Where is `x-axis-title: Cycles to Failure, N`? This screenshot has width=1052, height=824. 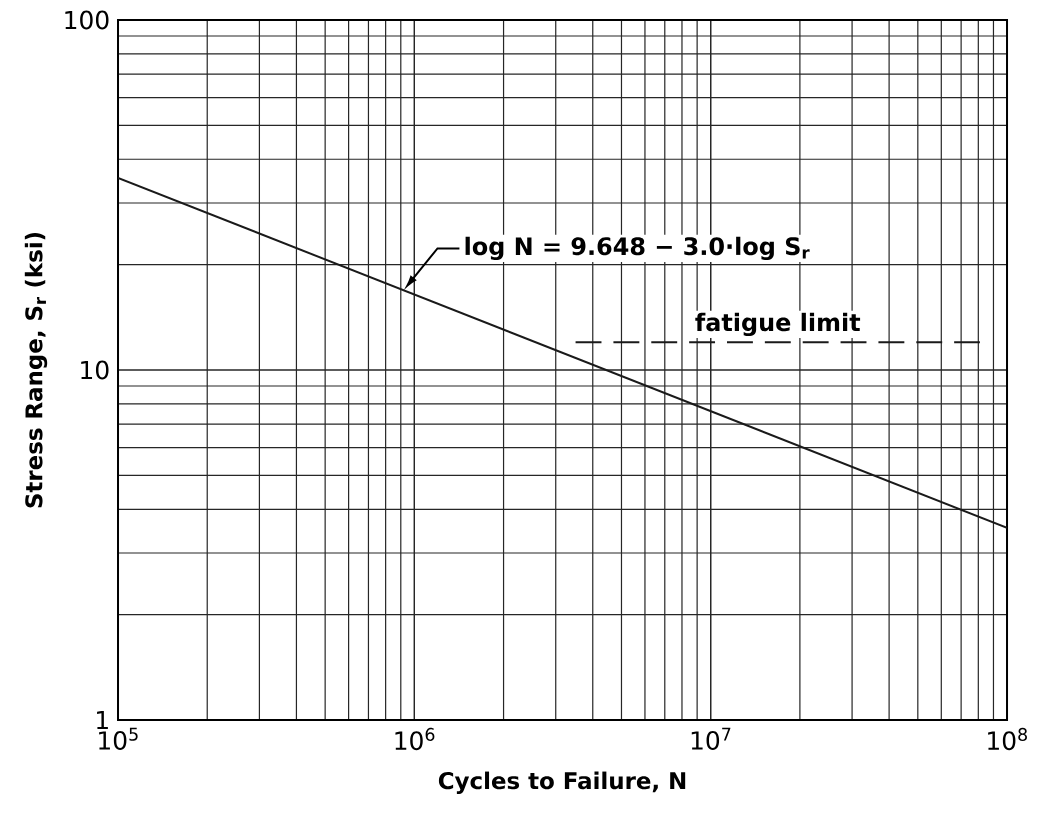
x-axis-title: Cycles to Failure, N is located at coordinates (562, 782).